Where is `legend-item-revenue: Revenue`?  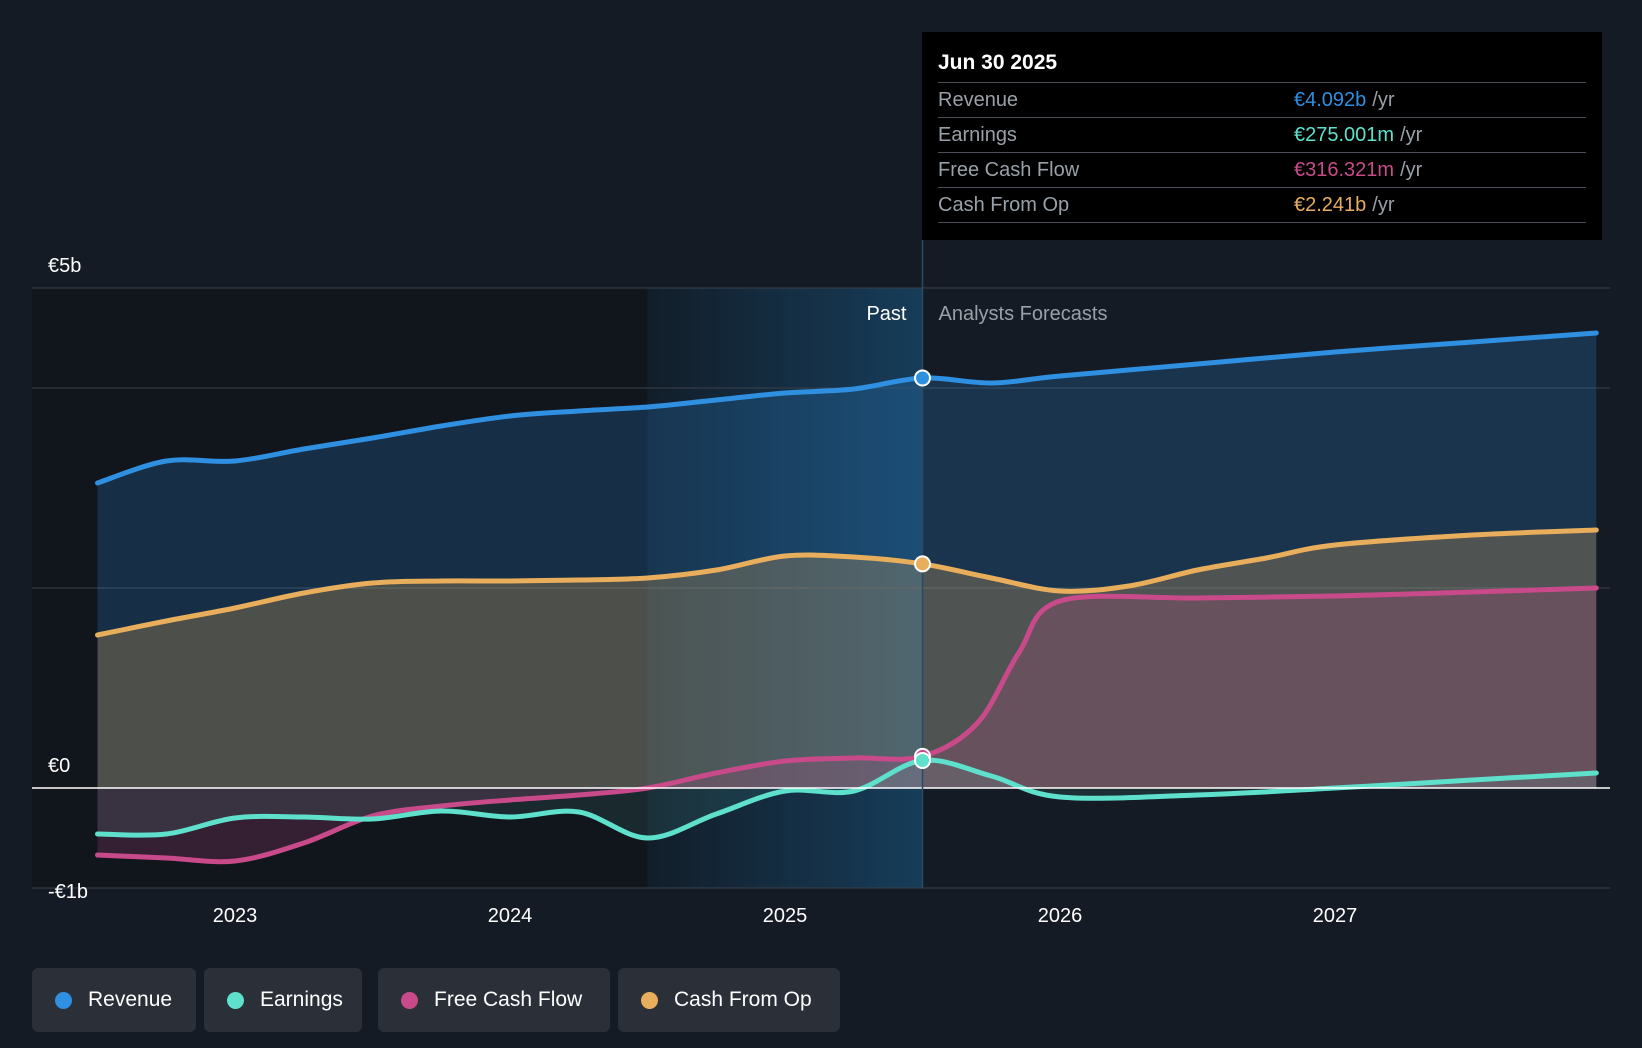 legend-item-revenue: Revenue is located at coordinates (114, 1000).